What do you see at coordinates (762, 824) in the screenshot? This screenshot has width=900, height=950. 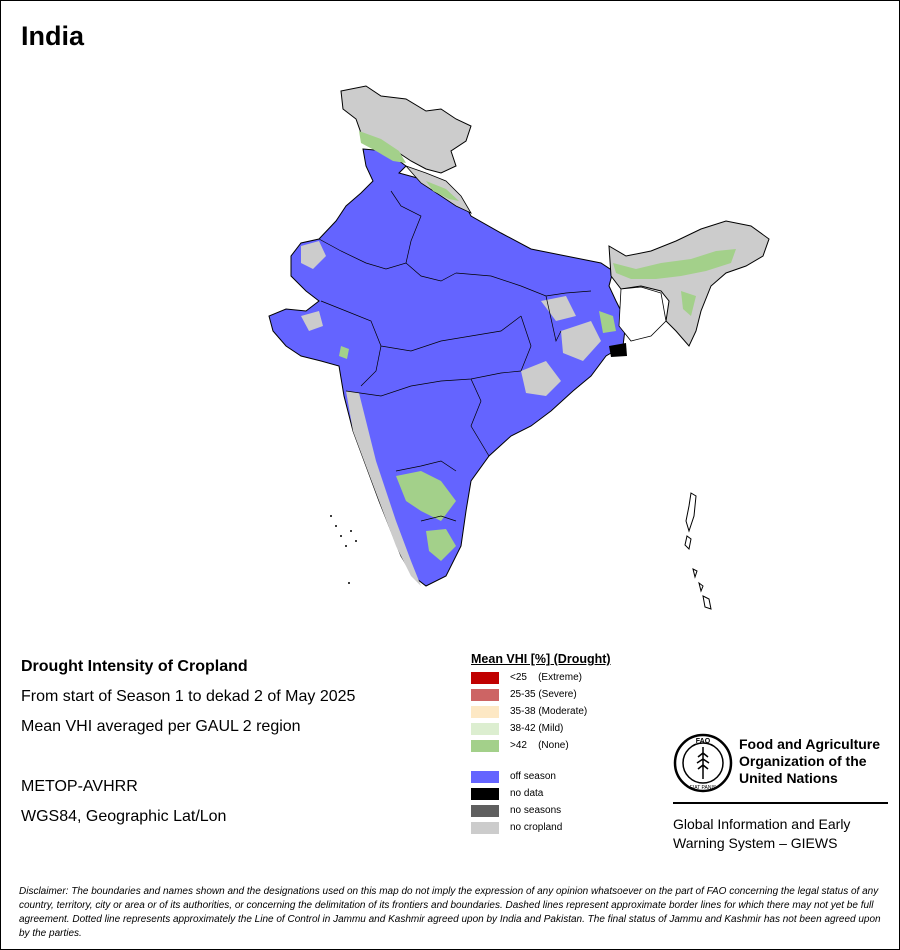 I see `giews-line: Global Information and Early` at bounding box center [762, 824].